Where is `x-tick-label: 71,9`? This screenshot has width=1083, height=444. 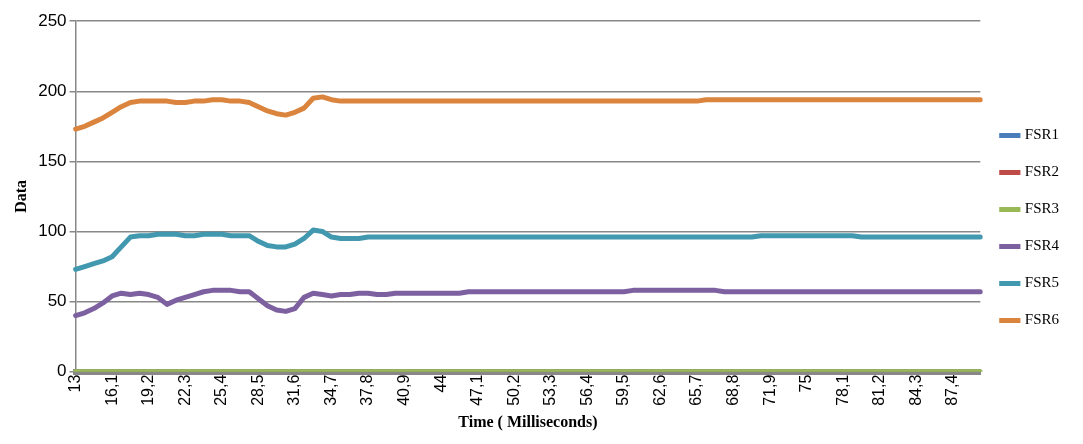
x-tick-label: 71,9 is located at coordinates (769, 390).